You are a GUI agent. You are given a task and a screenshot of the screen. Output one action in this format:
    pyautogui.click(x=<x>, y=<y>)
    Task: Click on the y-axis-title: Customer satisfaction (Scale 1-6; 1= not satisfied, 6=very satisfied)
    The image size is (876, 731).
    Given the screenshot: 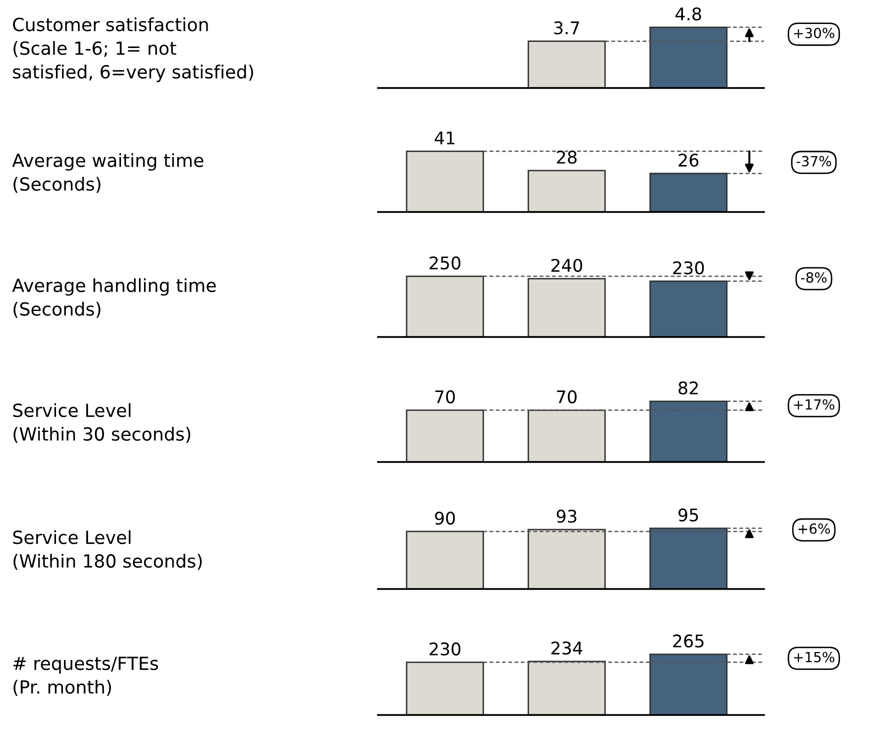 What is the action you would take?
    pyautogui.click(x=133, y=49)
    